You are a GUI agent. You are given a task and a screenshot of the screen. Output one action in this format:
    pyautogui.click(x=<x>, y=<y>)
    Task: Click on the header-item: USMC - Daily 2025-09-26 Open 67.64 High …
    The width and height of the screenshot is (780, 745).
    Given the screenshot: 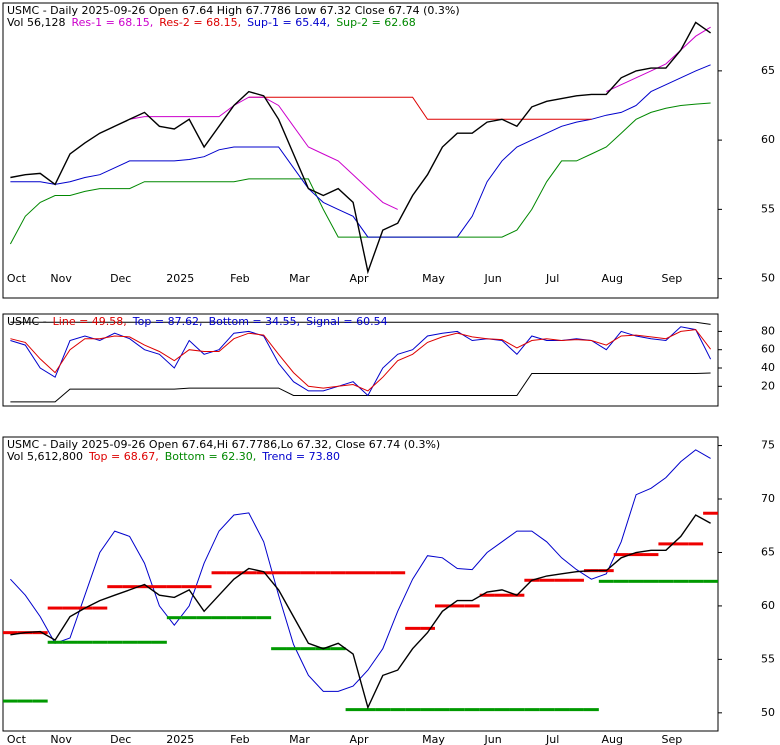 What is the action you would take?
    pyautogui.click(x=233, y=10)
    